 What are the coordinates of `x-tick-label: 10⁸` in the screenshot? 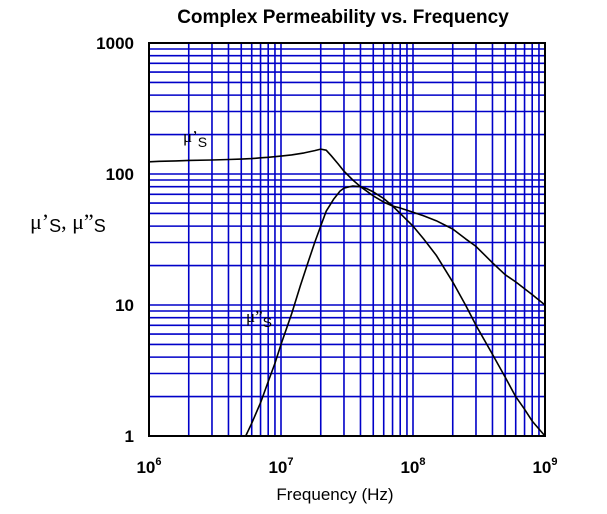 It's located at (412, 466).